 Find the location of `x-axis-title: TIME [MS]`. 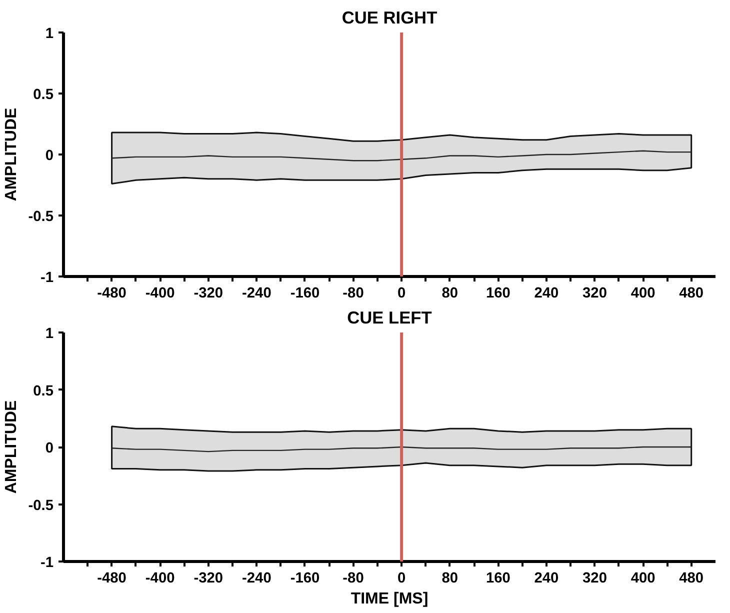

x-axis-title: TIME [MS] is located at coordinates (389, 599).